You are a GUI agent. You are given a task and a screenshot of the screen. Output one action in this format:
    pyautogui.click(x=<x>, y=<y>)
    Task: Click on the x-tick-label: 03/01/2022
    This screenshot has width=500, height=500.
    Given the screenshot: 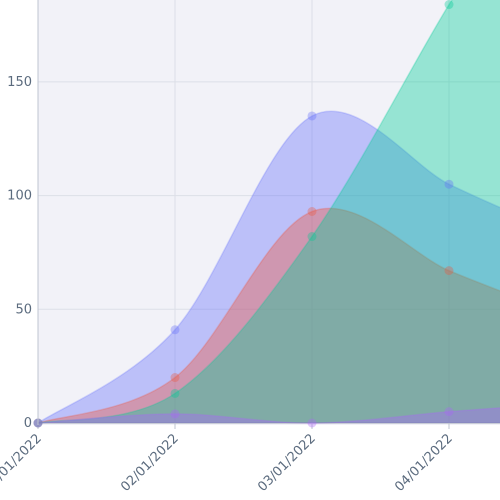 What is the action you would take?
    pyautogui.click(x=287, y=463)
    